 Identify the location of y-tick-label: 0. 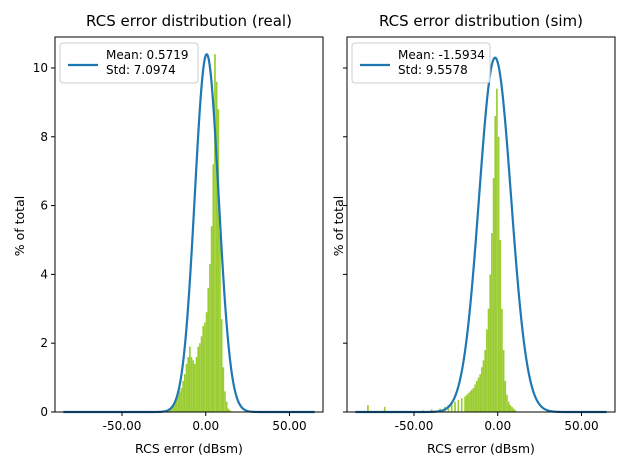
(44, 412).